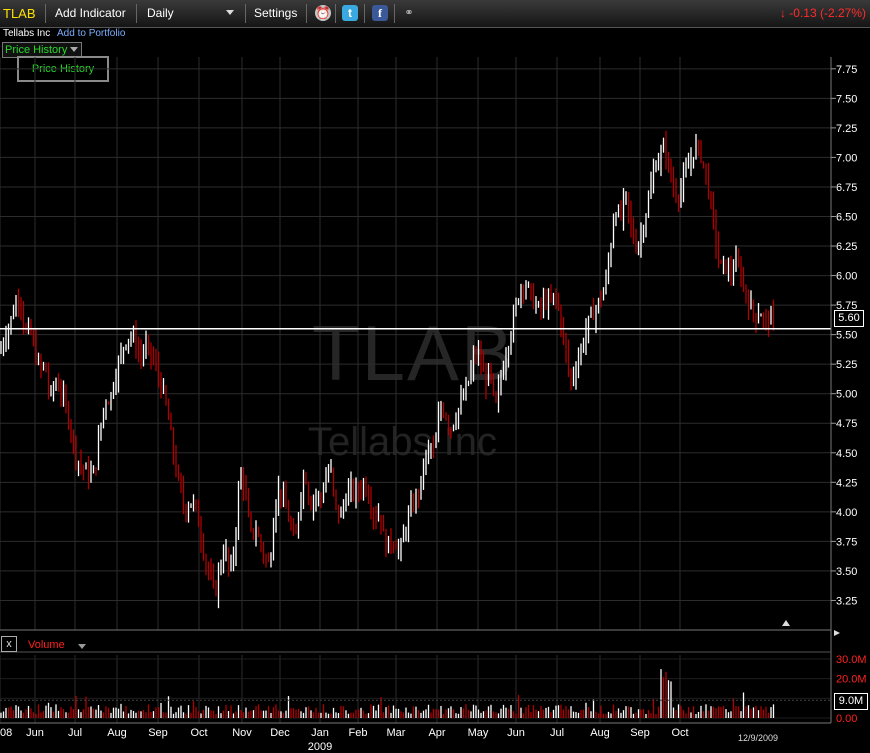 The width and height of the screenshot is (870, 753). I want to click on y-tick-label: 6.75, so click(846, 188).